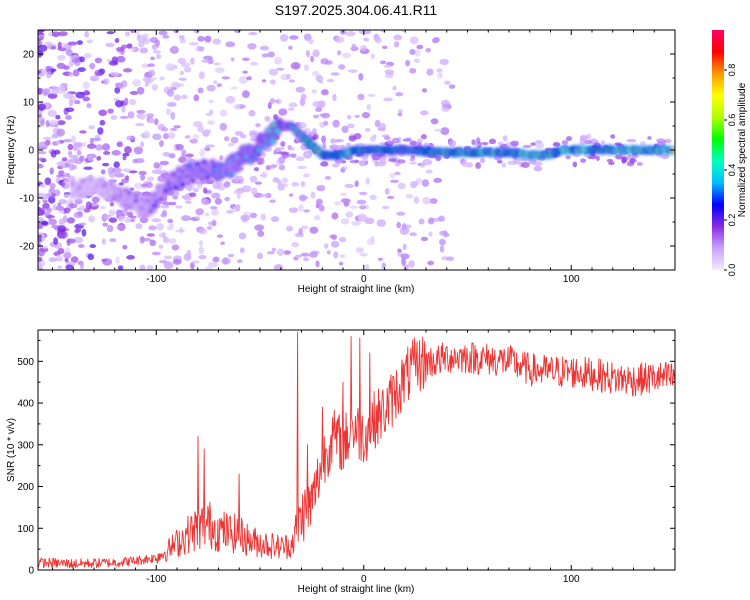 This screenshot has width=750, height=600. I want to click on colorbar-tick-label: 0.8, so click(732, 70).